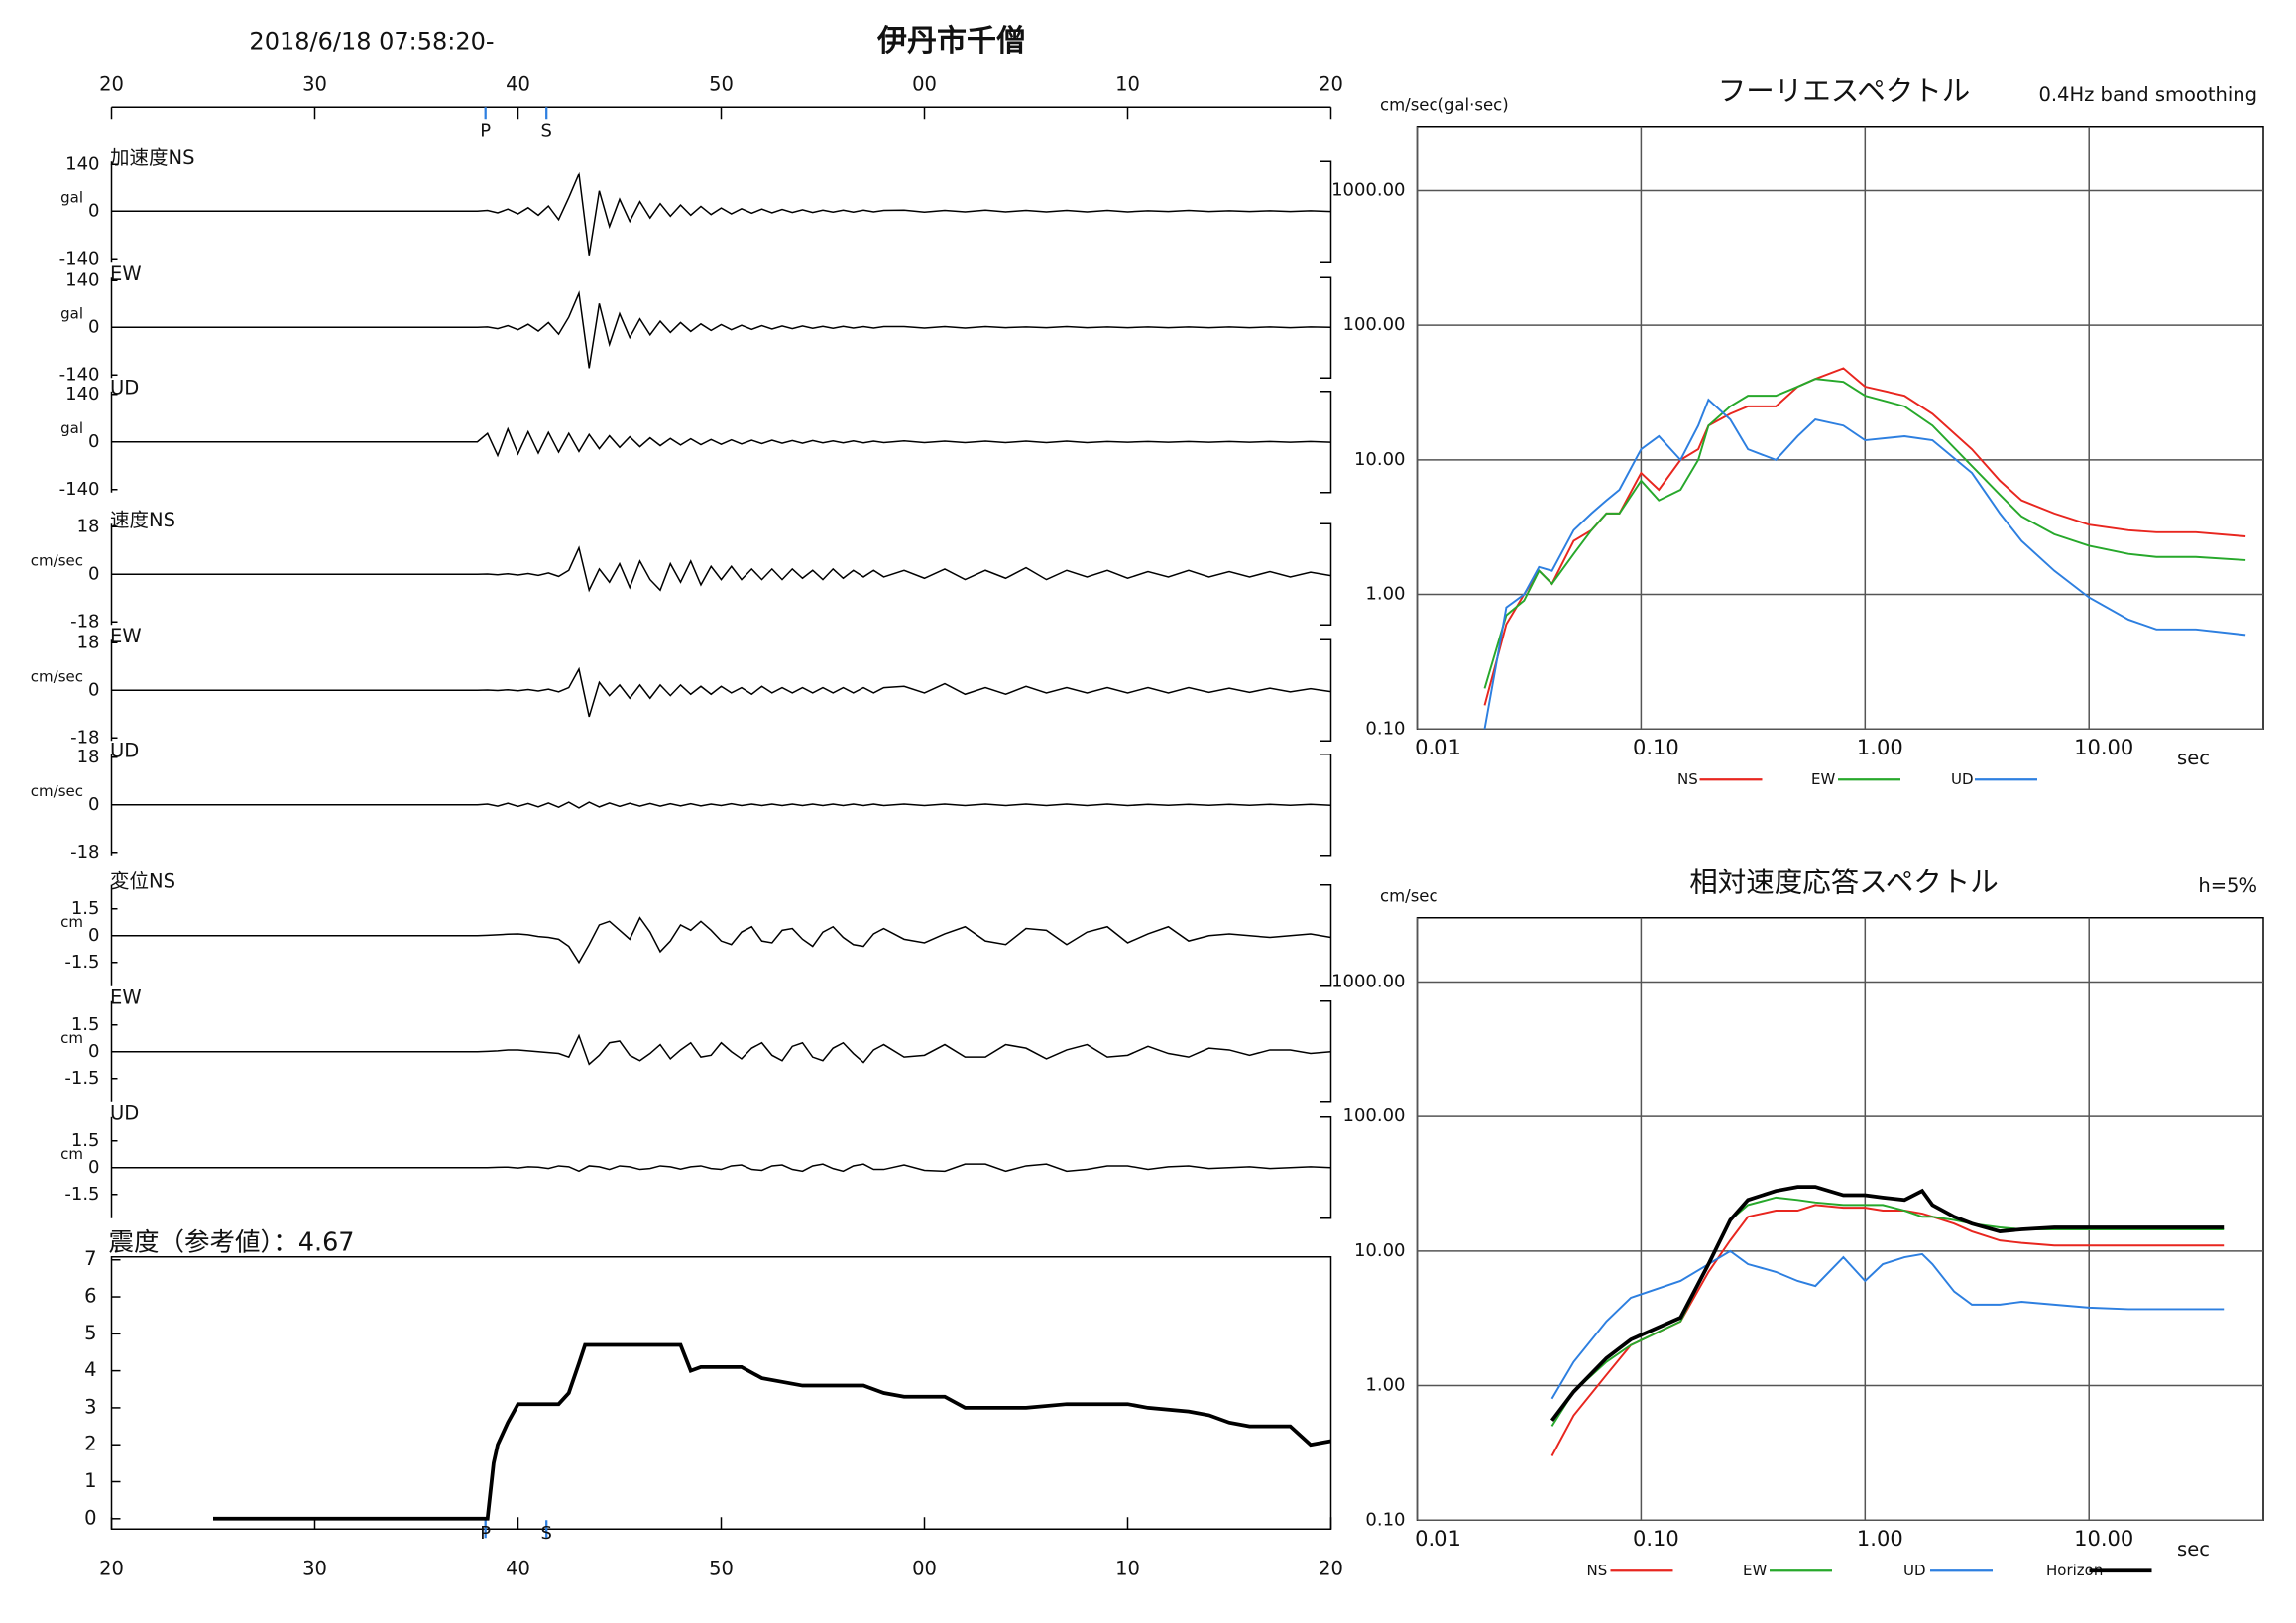  Describe the element at coordinates (1409, 895) in the screenshot. I see `y-axis-label: cm/sec` at that location.